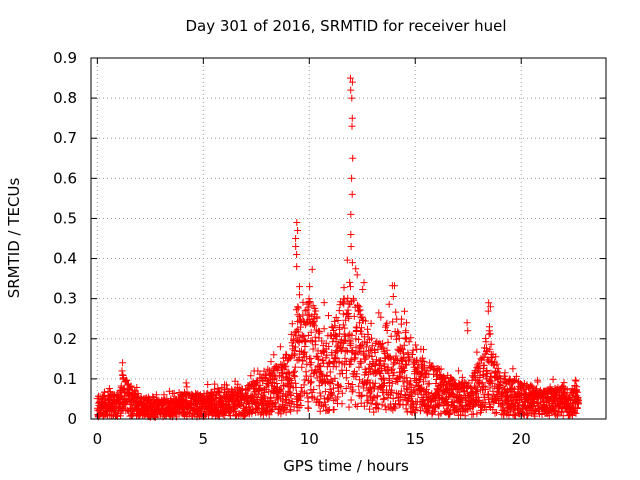 Image resolution: width=640 pixels, height=480 pixels. I want to click on y-tick-label: 0, so click(72, 419).